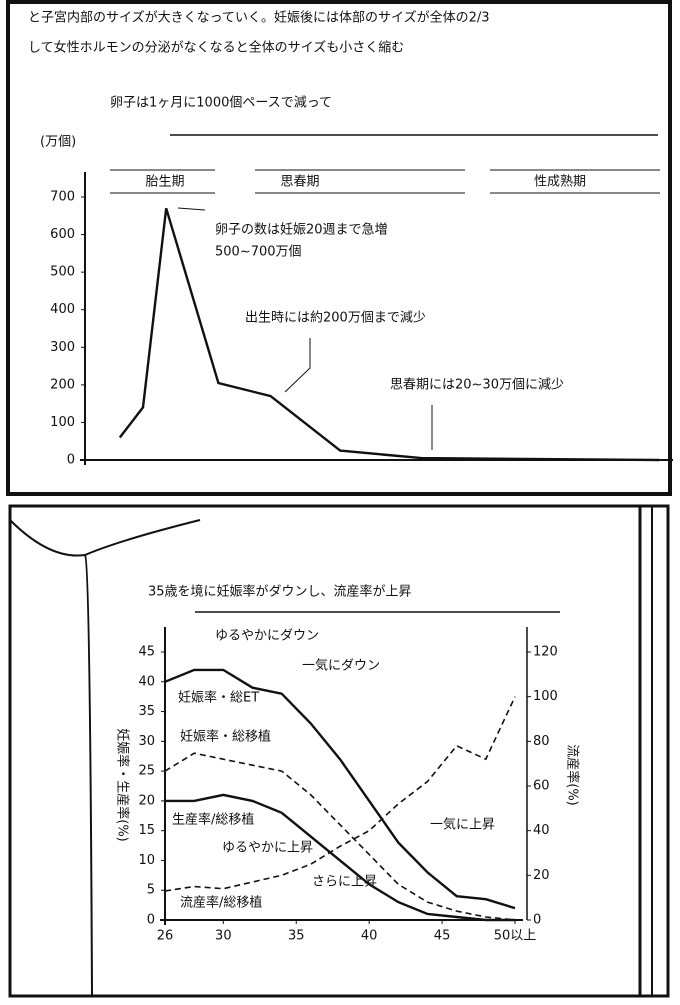  Describe the element at coordinates (146, 652) in the screenshot. I see `y-tick-label: 45` at that location.